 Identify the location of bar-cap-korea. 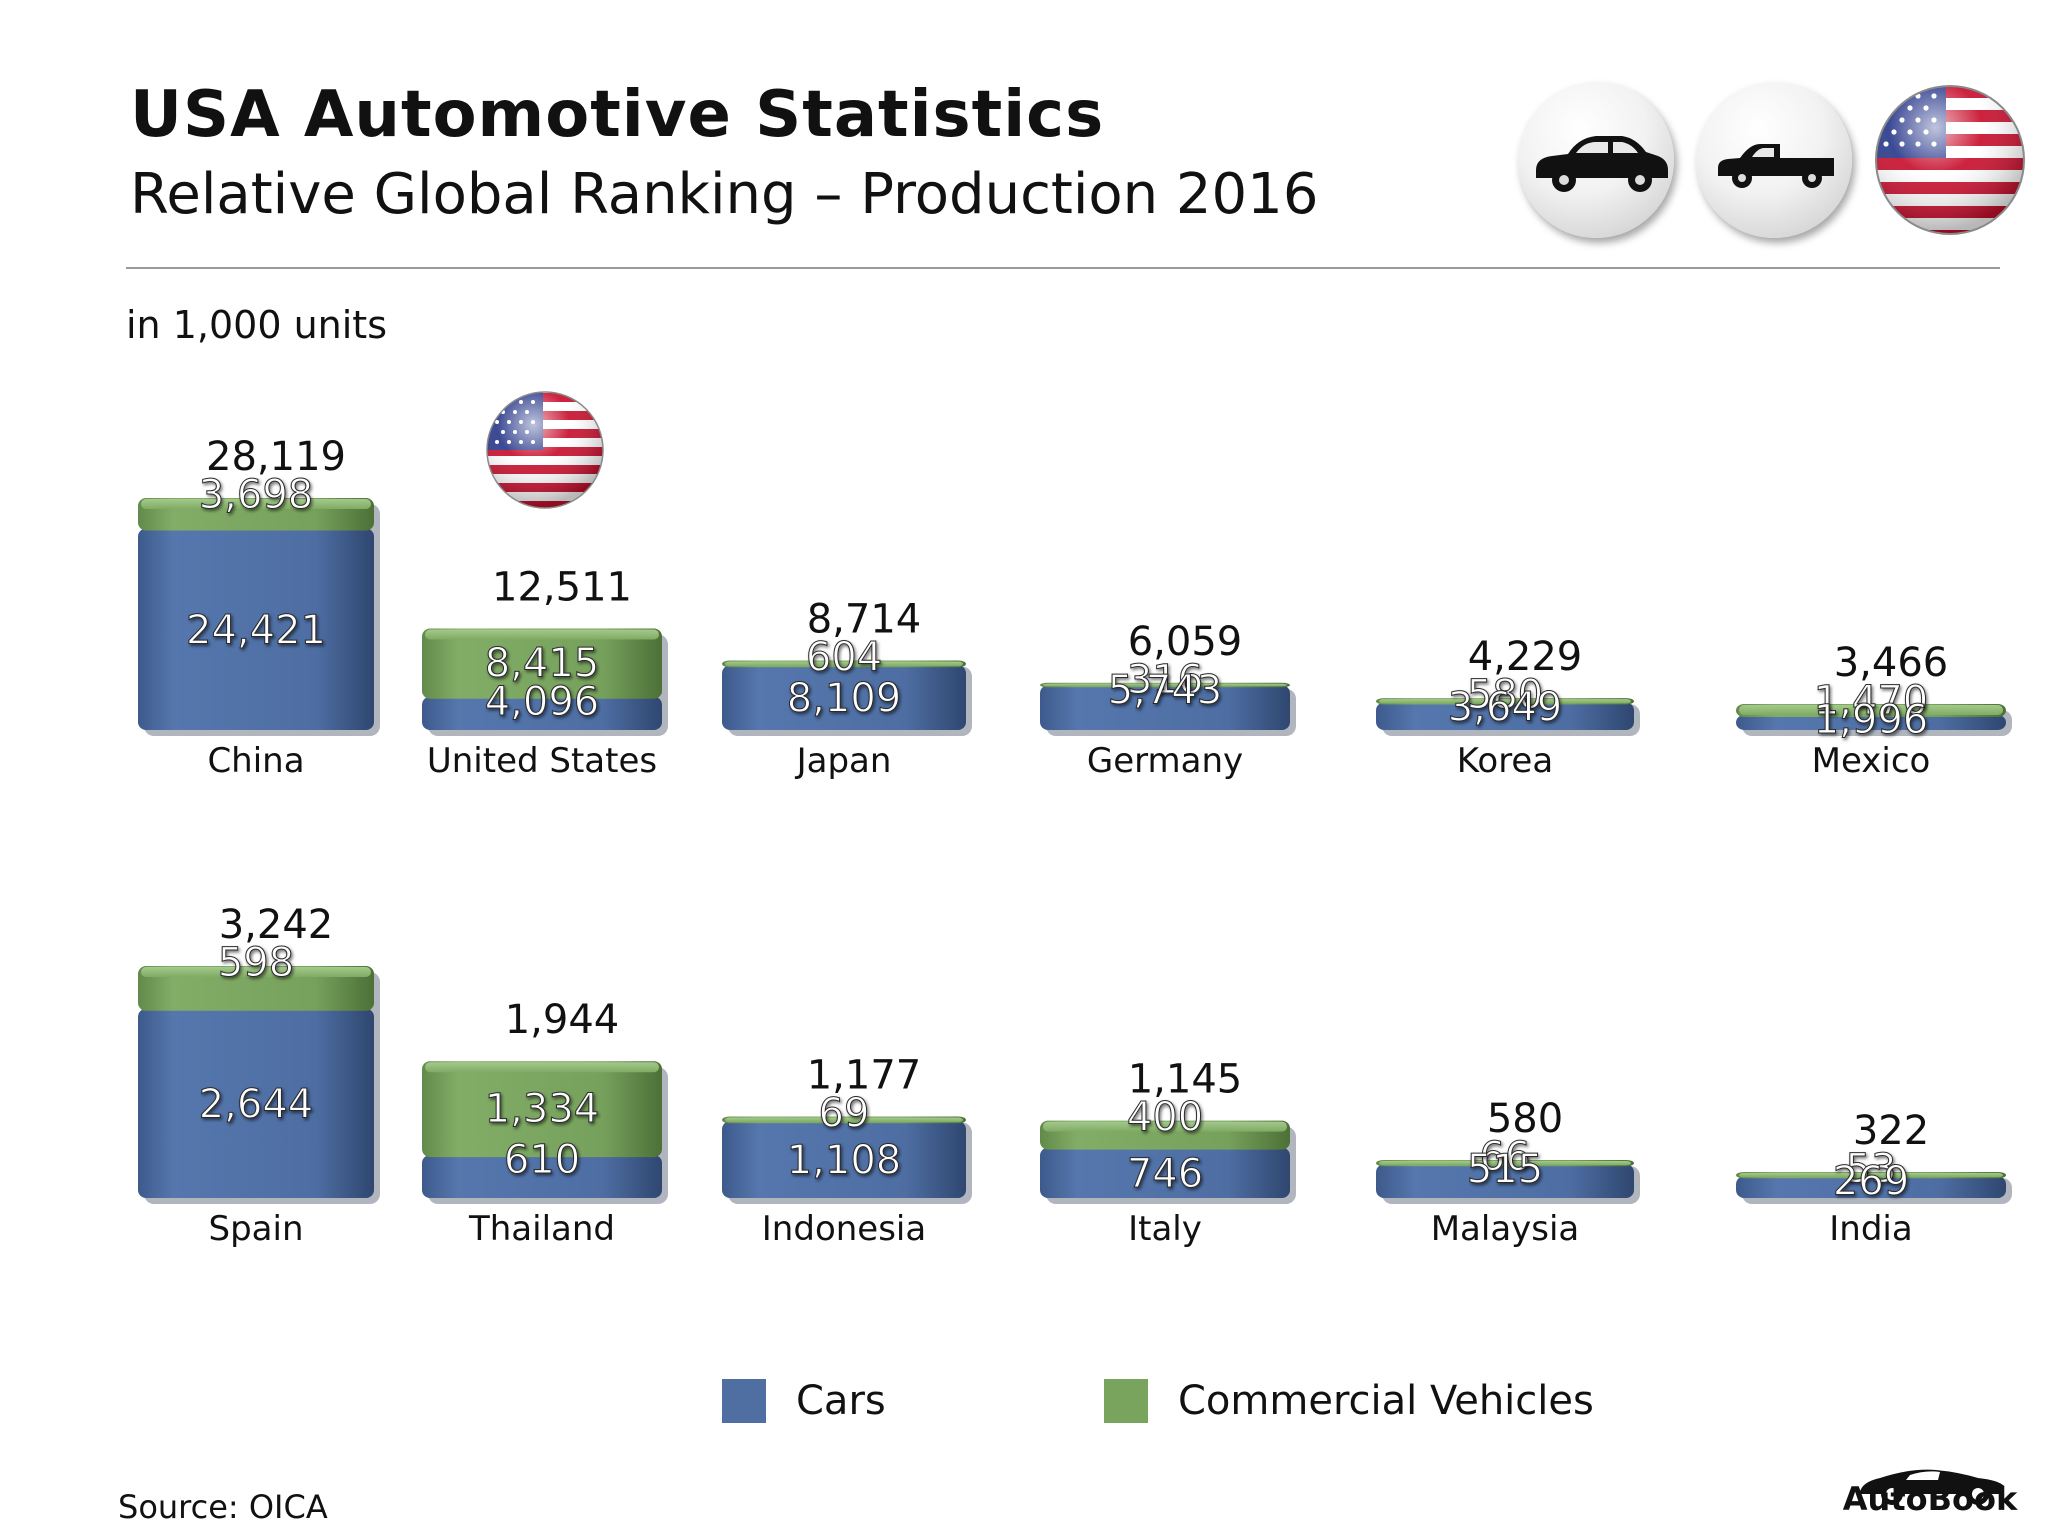
(1505, 701).